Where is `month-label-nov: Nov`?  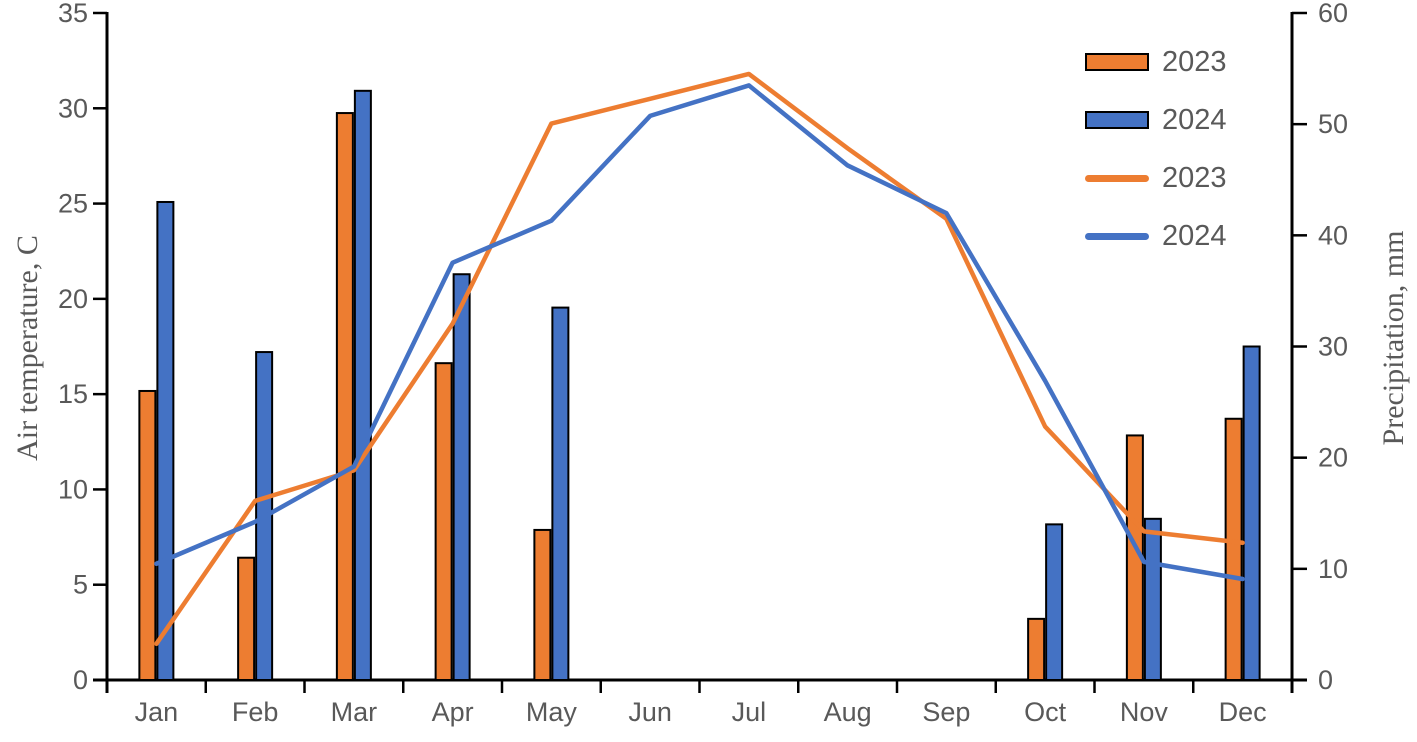 month-label-nov: Nov is located at coordinates (1144, 712).